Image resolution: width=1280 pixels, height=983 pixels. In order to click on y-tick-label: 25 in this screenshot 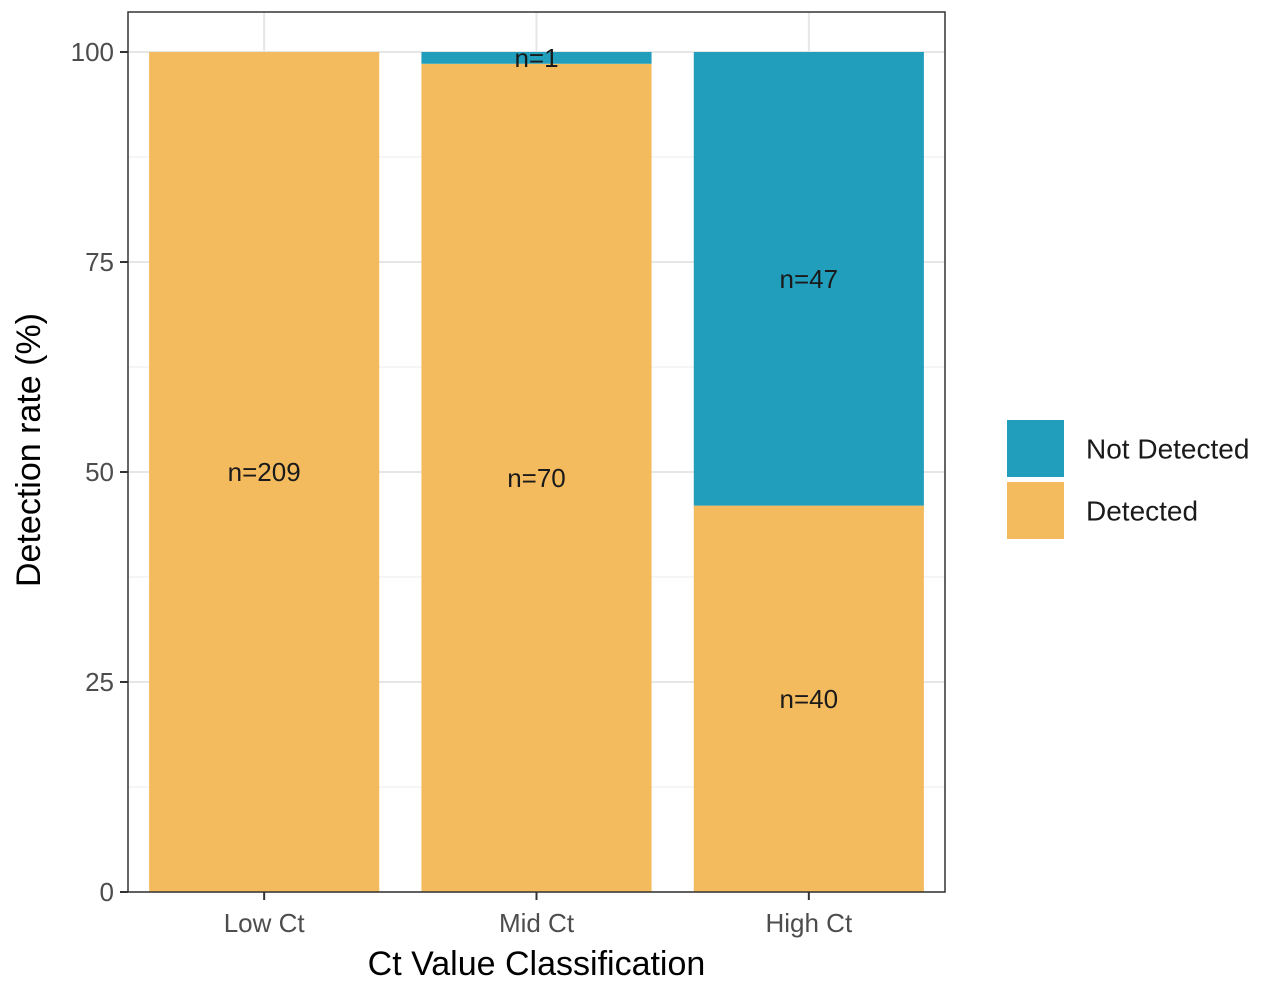, I will do `click(99, 682)`.